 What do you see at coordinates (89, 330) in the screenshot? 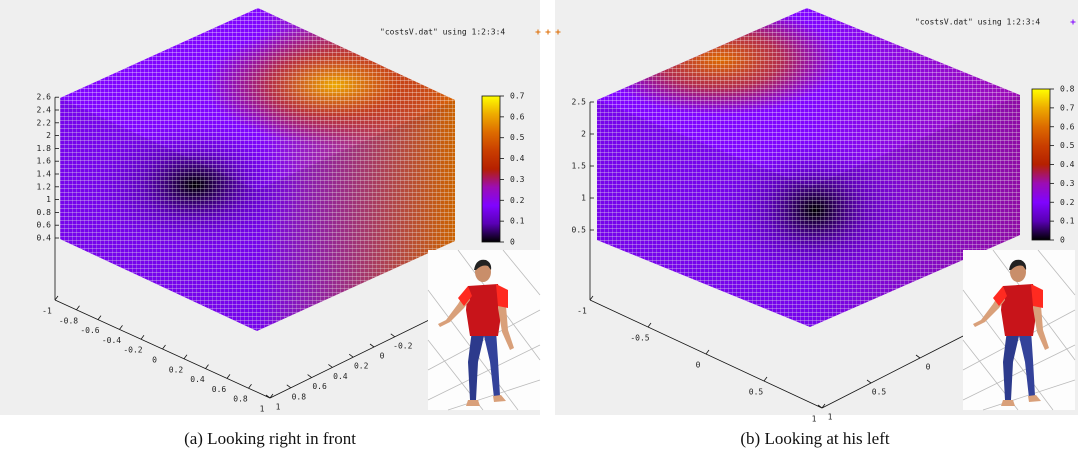
I see `x-tick-label: -0.6` at bounding box center [89, 330].